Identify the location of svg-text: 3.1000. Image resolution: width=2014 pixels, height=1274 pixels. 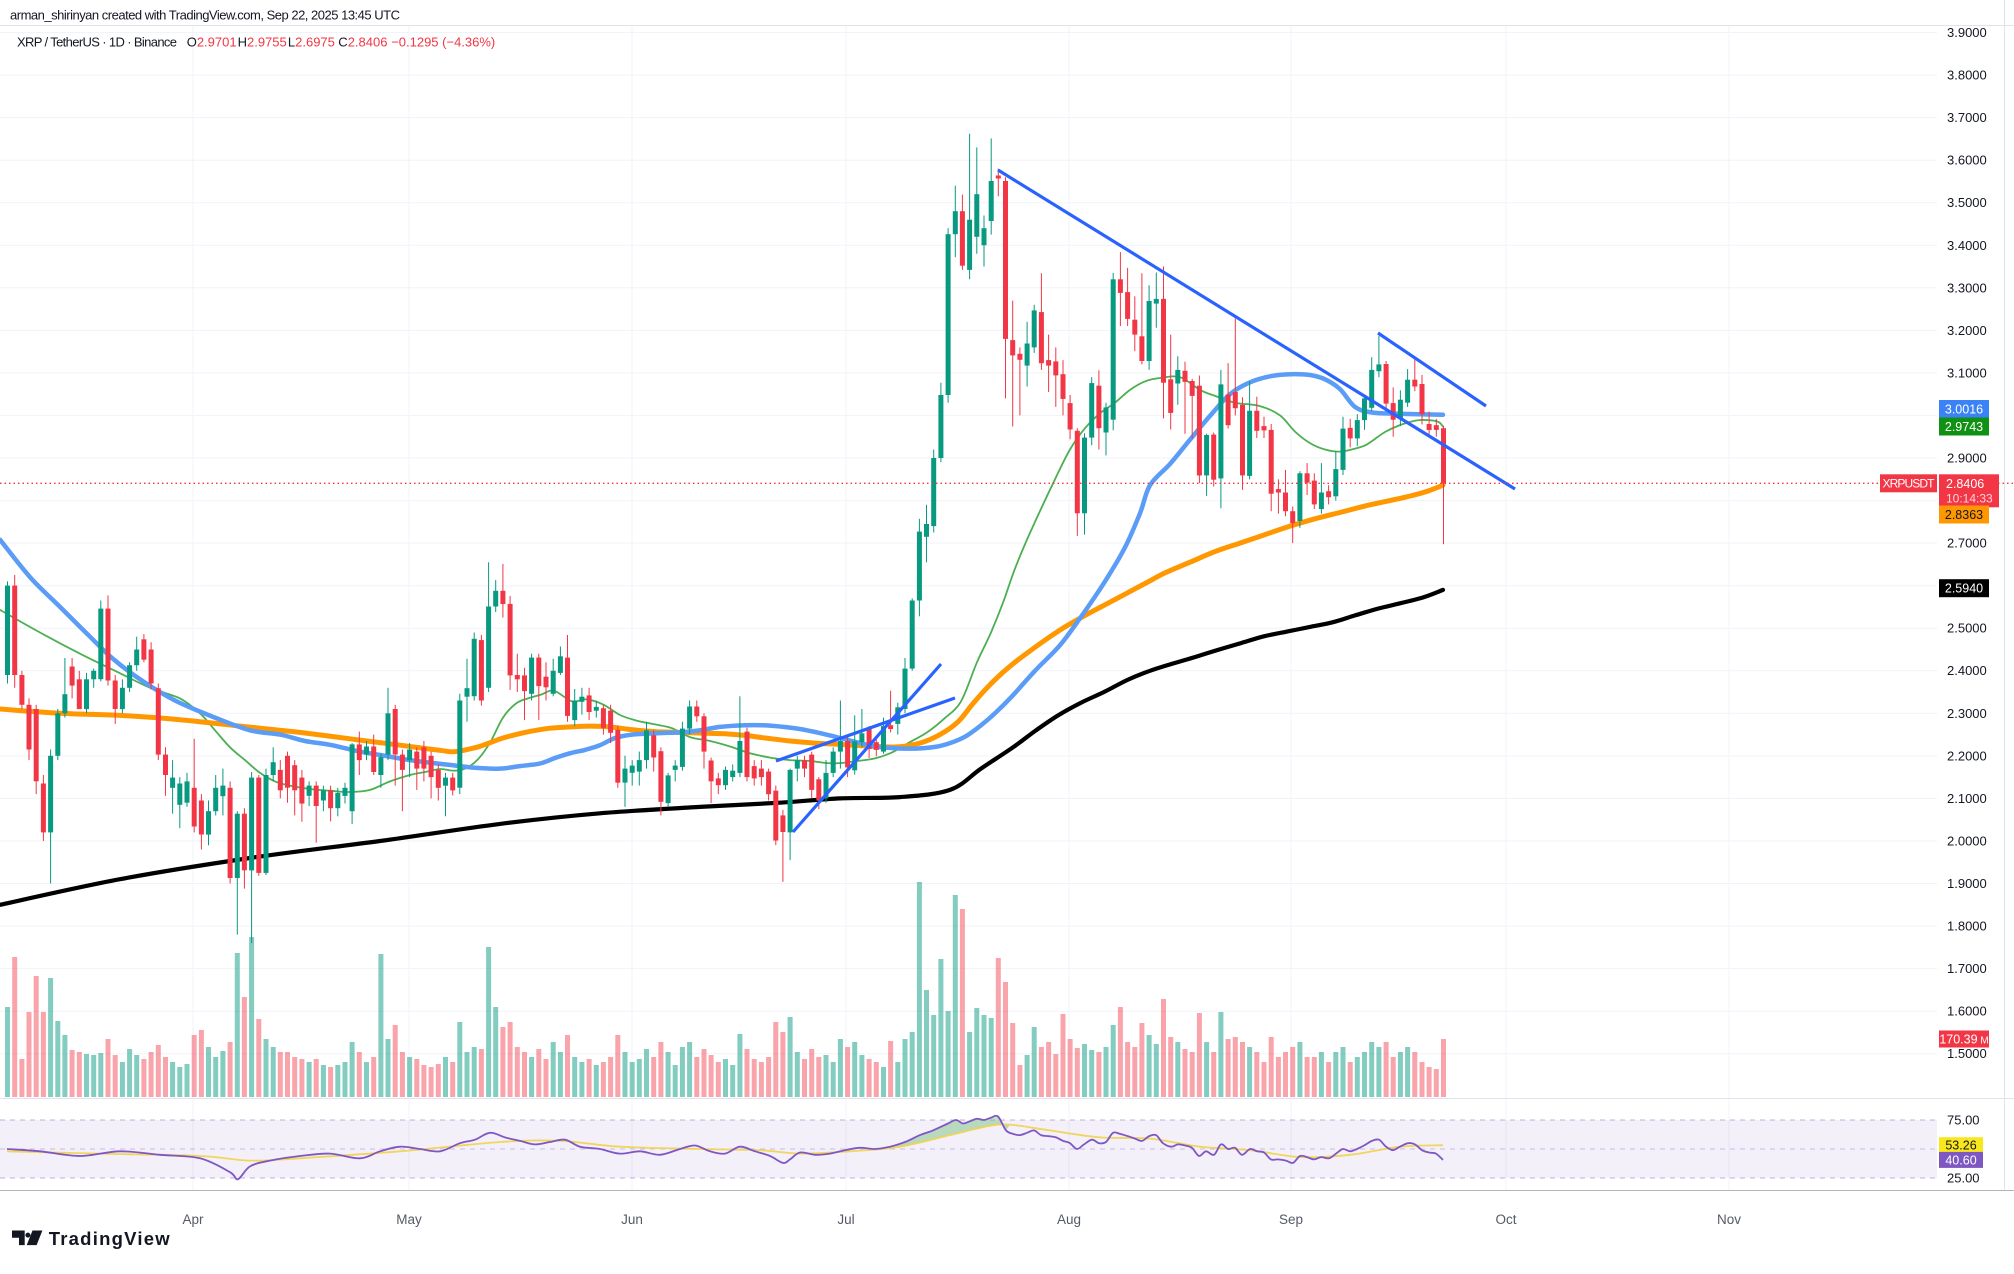
(1967, 372).